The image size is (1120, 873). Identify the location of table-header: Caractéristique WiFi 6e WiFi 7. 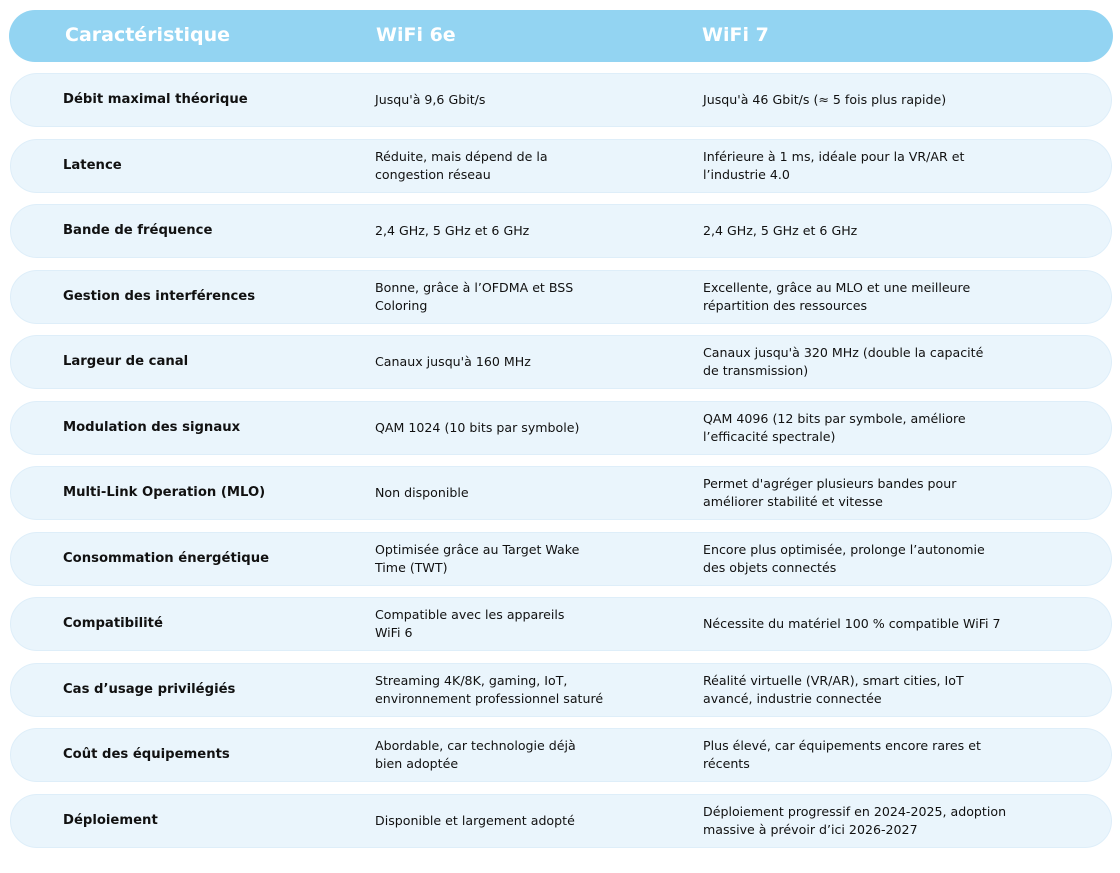
(561, 36).